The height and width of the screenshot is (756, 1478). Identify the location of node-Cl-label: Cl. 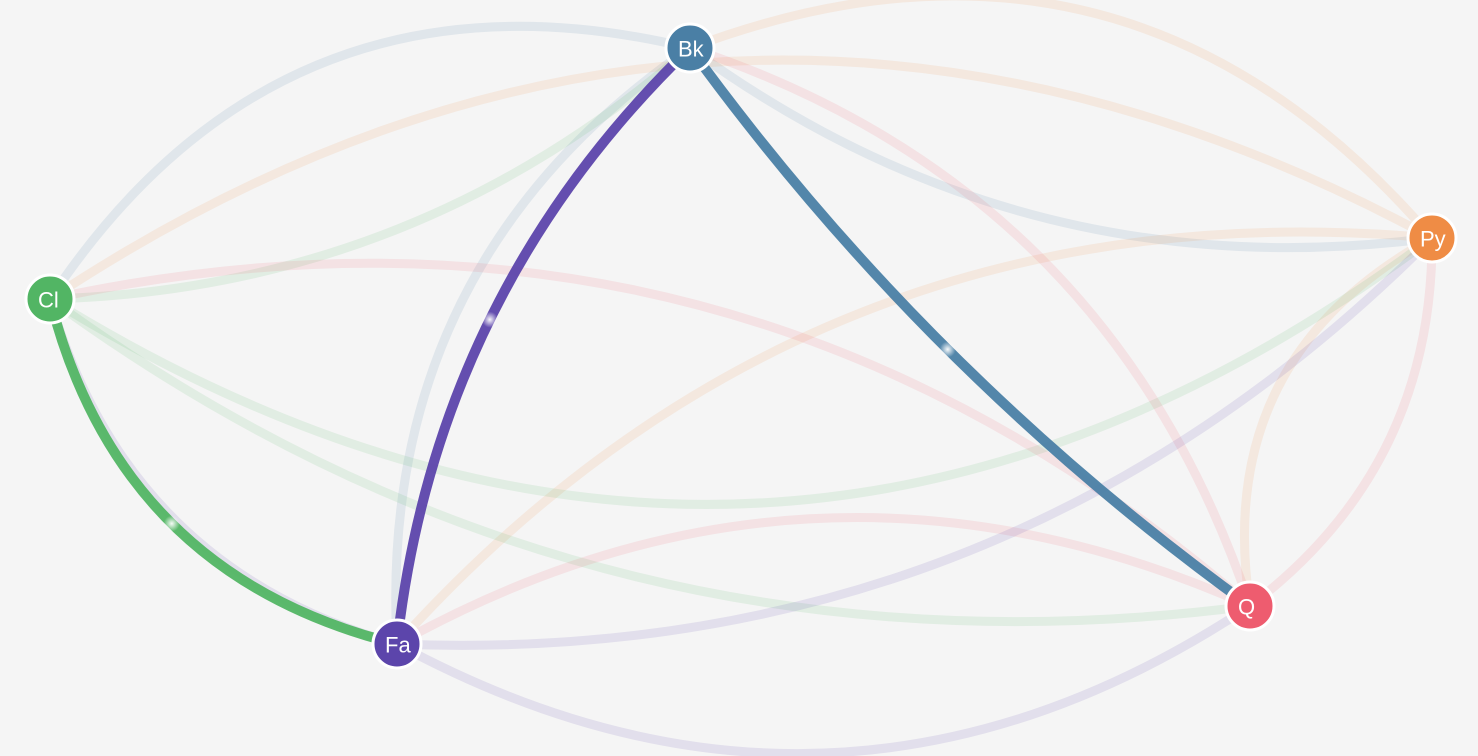
(48, 300).